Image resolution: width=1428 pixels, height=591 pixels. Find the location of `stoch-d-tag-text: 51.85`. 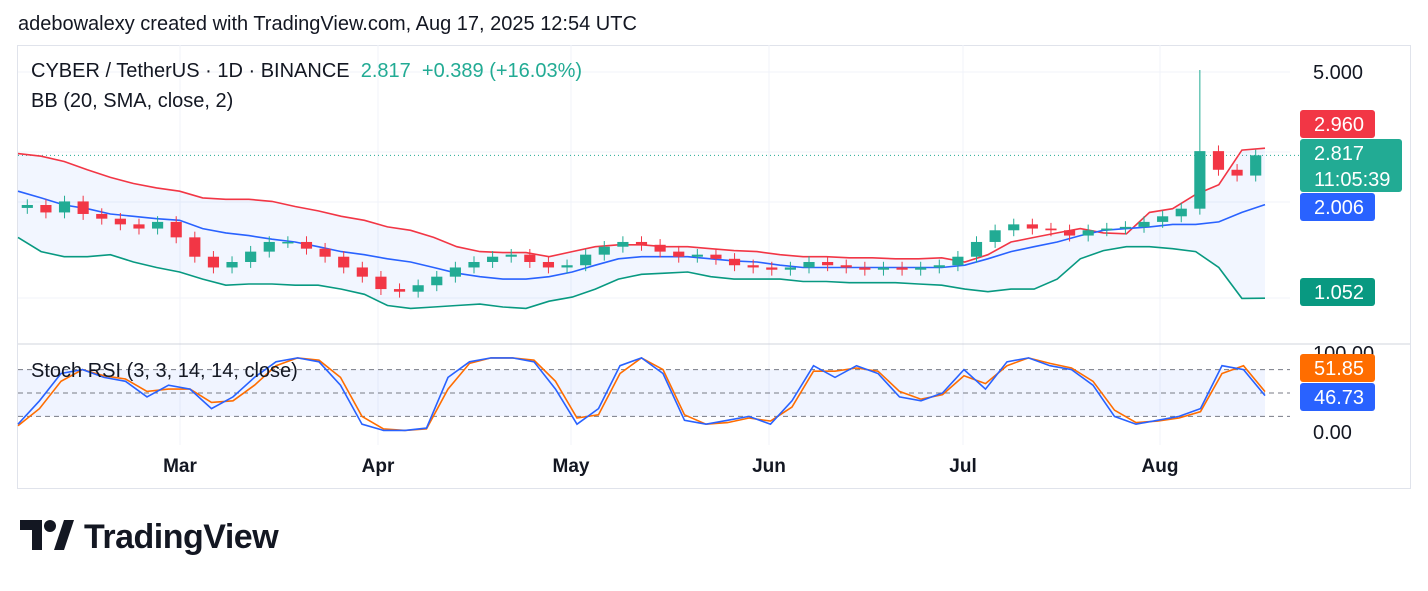

stoch-d-tag-text: 51.85 is located at coordinates (1339, 369).